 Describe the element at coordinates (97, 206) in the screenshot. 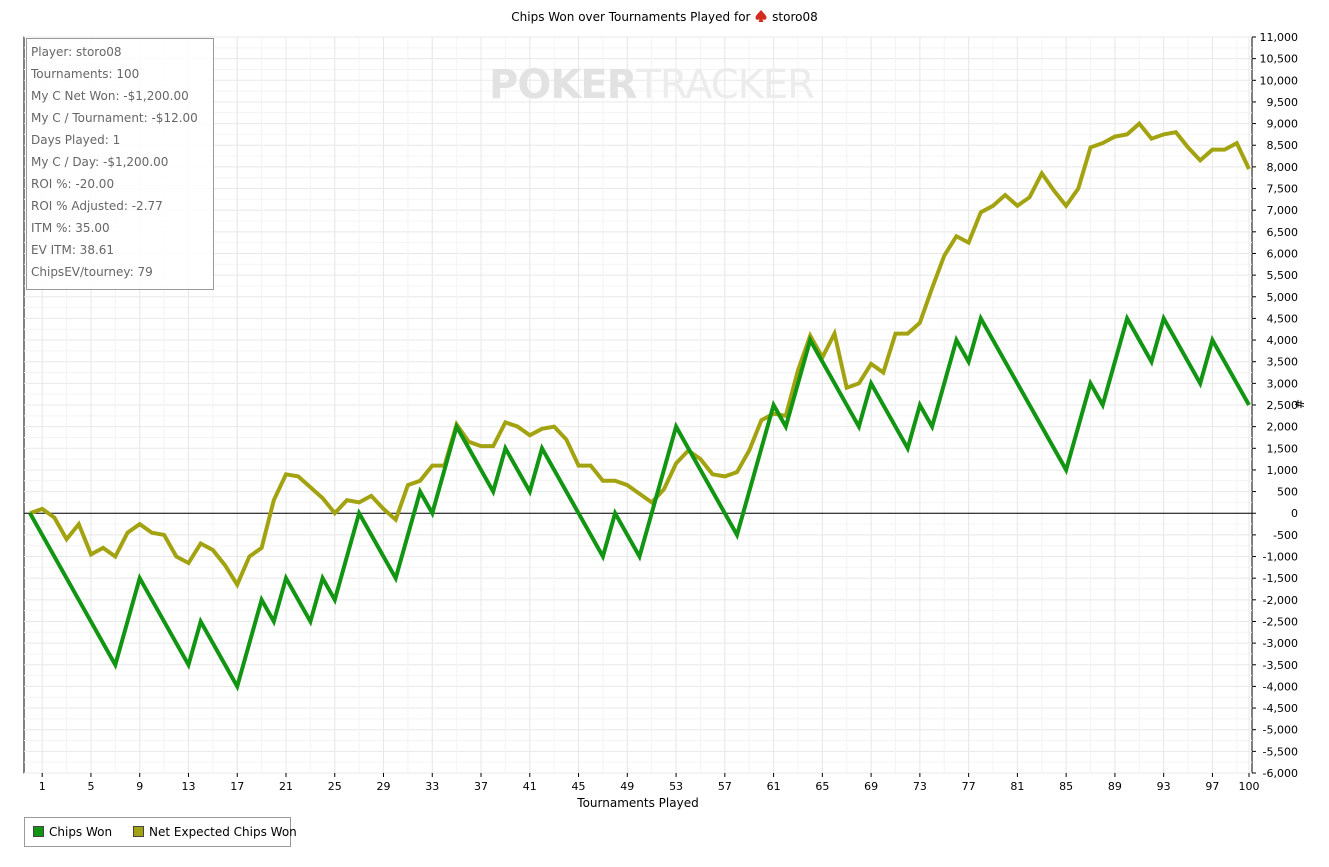

I see `stats-row: ROI % Adjusted: -2.77` at that location.